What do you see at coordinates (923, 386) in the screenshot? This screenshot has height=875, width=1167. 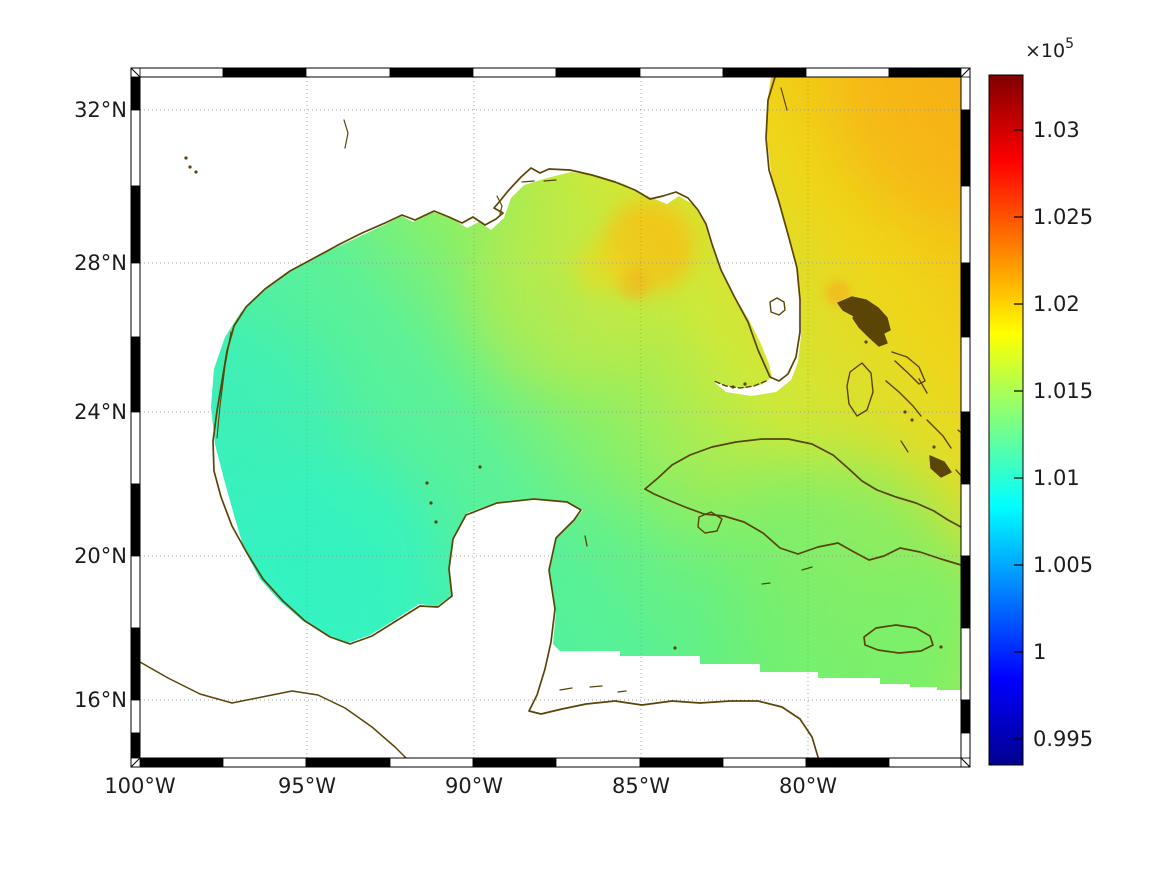 I see `coastline-bahamas-cat-island` at bounding box center [923, 386].